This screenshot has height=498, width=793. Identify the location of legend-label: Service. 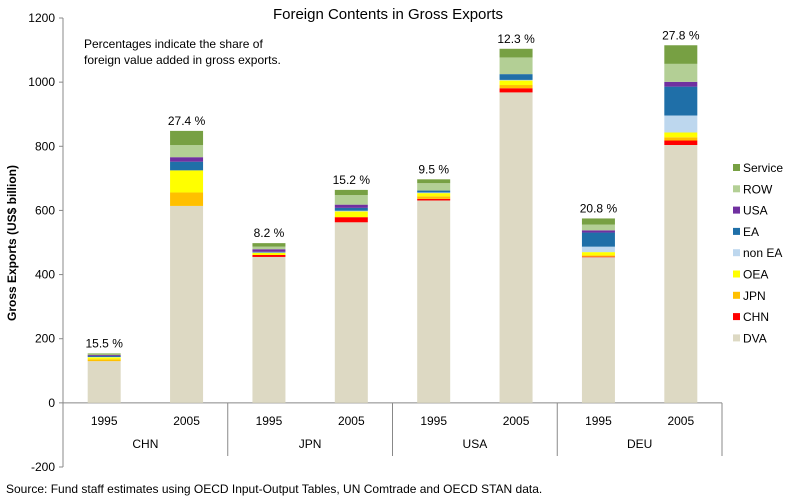
(763, 168).